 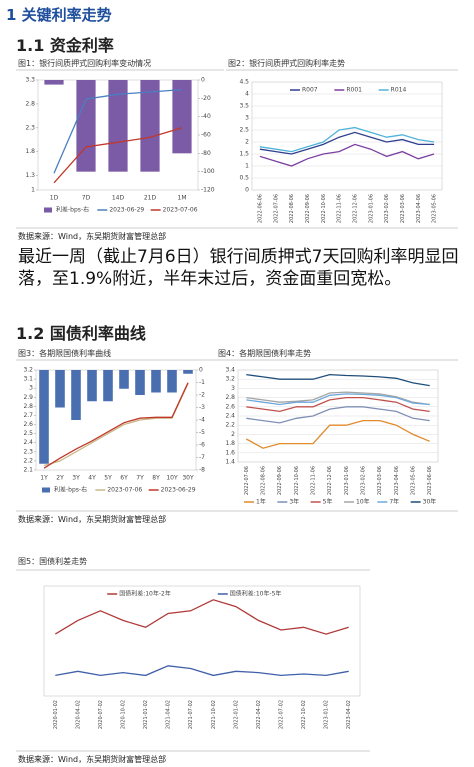 I want to click on y-tick-label: 1.5, so click(x=244, y=154).